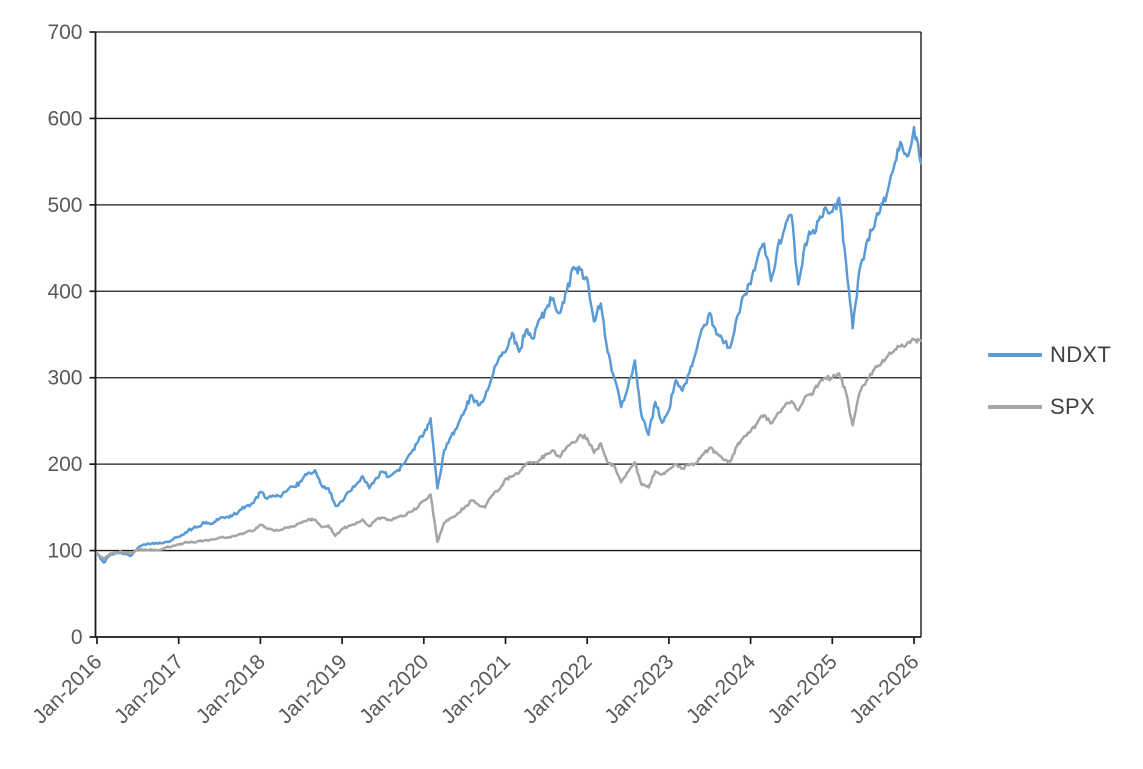 The image size is (1143, 769). I want to click on legend-swatch-spx, so click(1015, 407).